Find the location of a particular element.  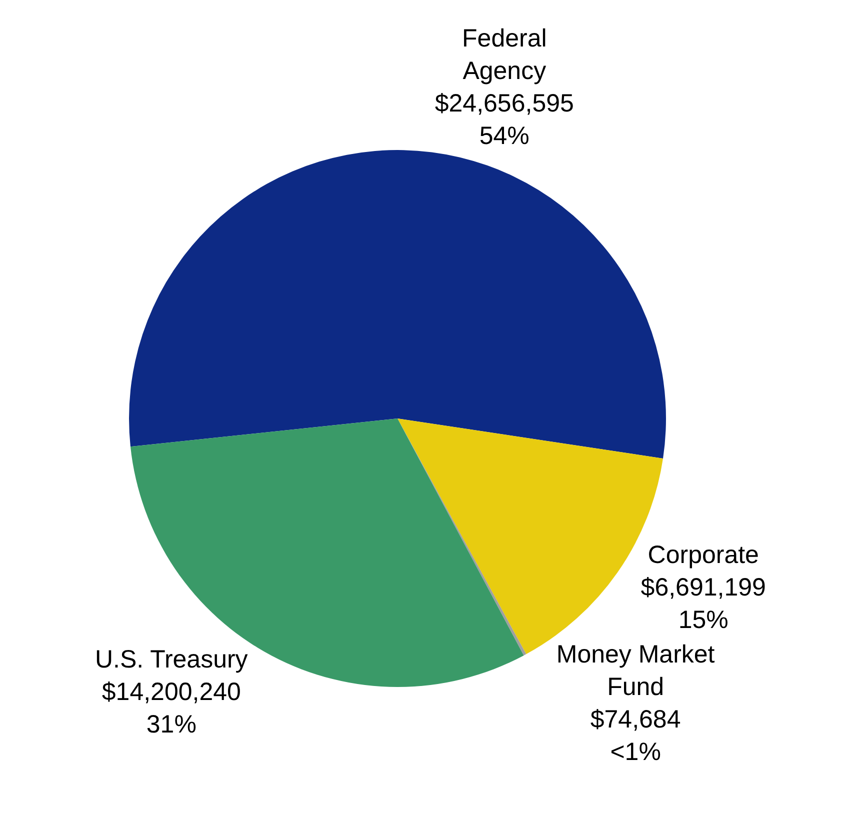

data-label: $74,684 <1% is located at coordinates (635, 736).